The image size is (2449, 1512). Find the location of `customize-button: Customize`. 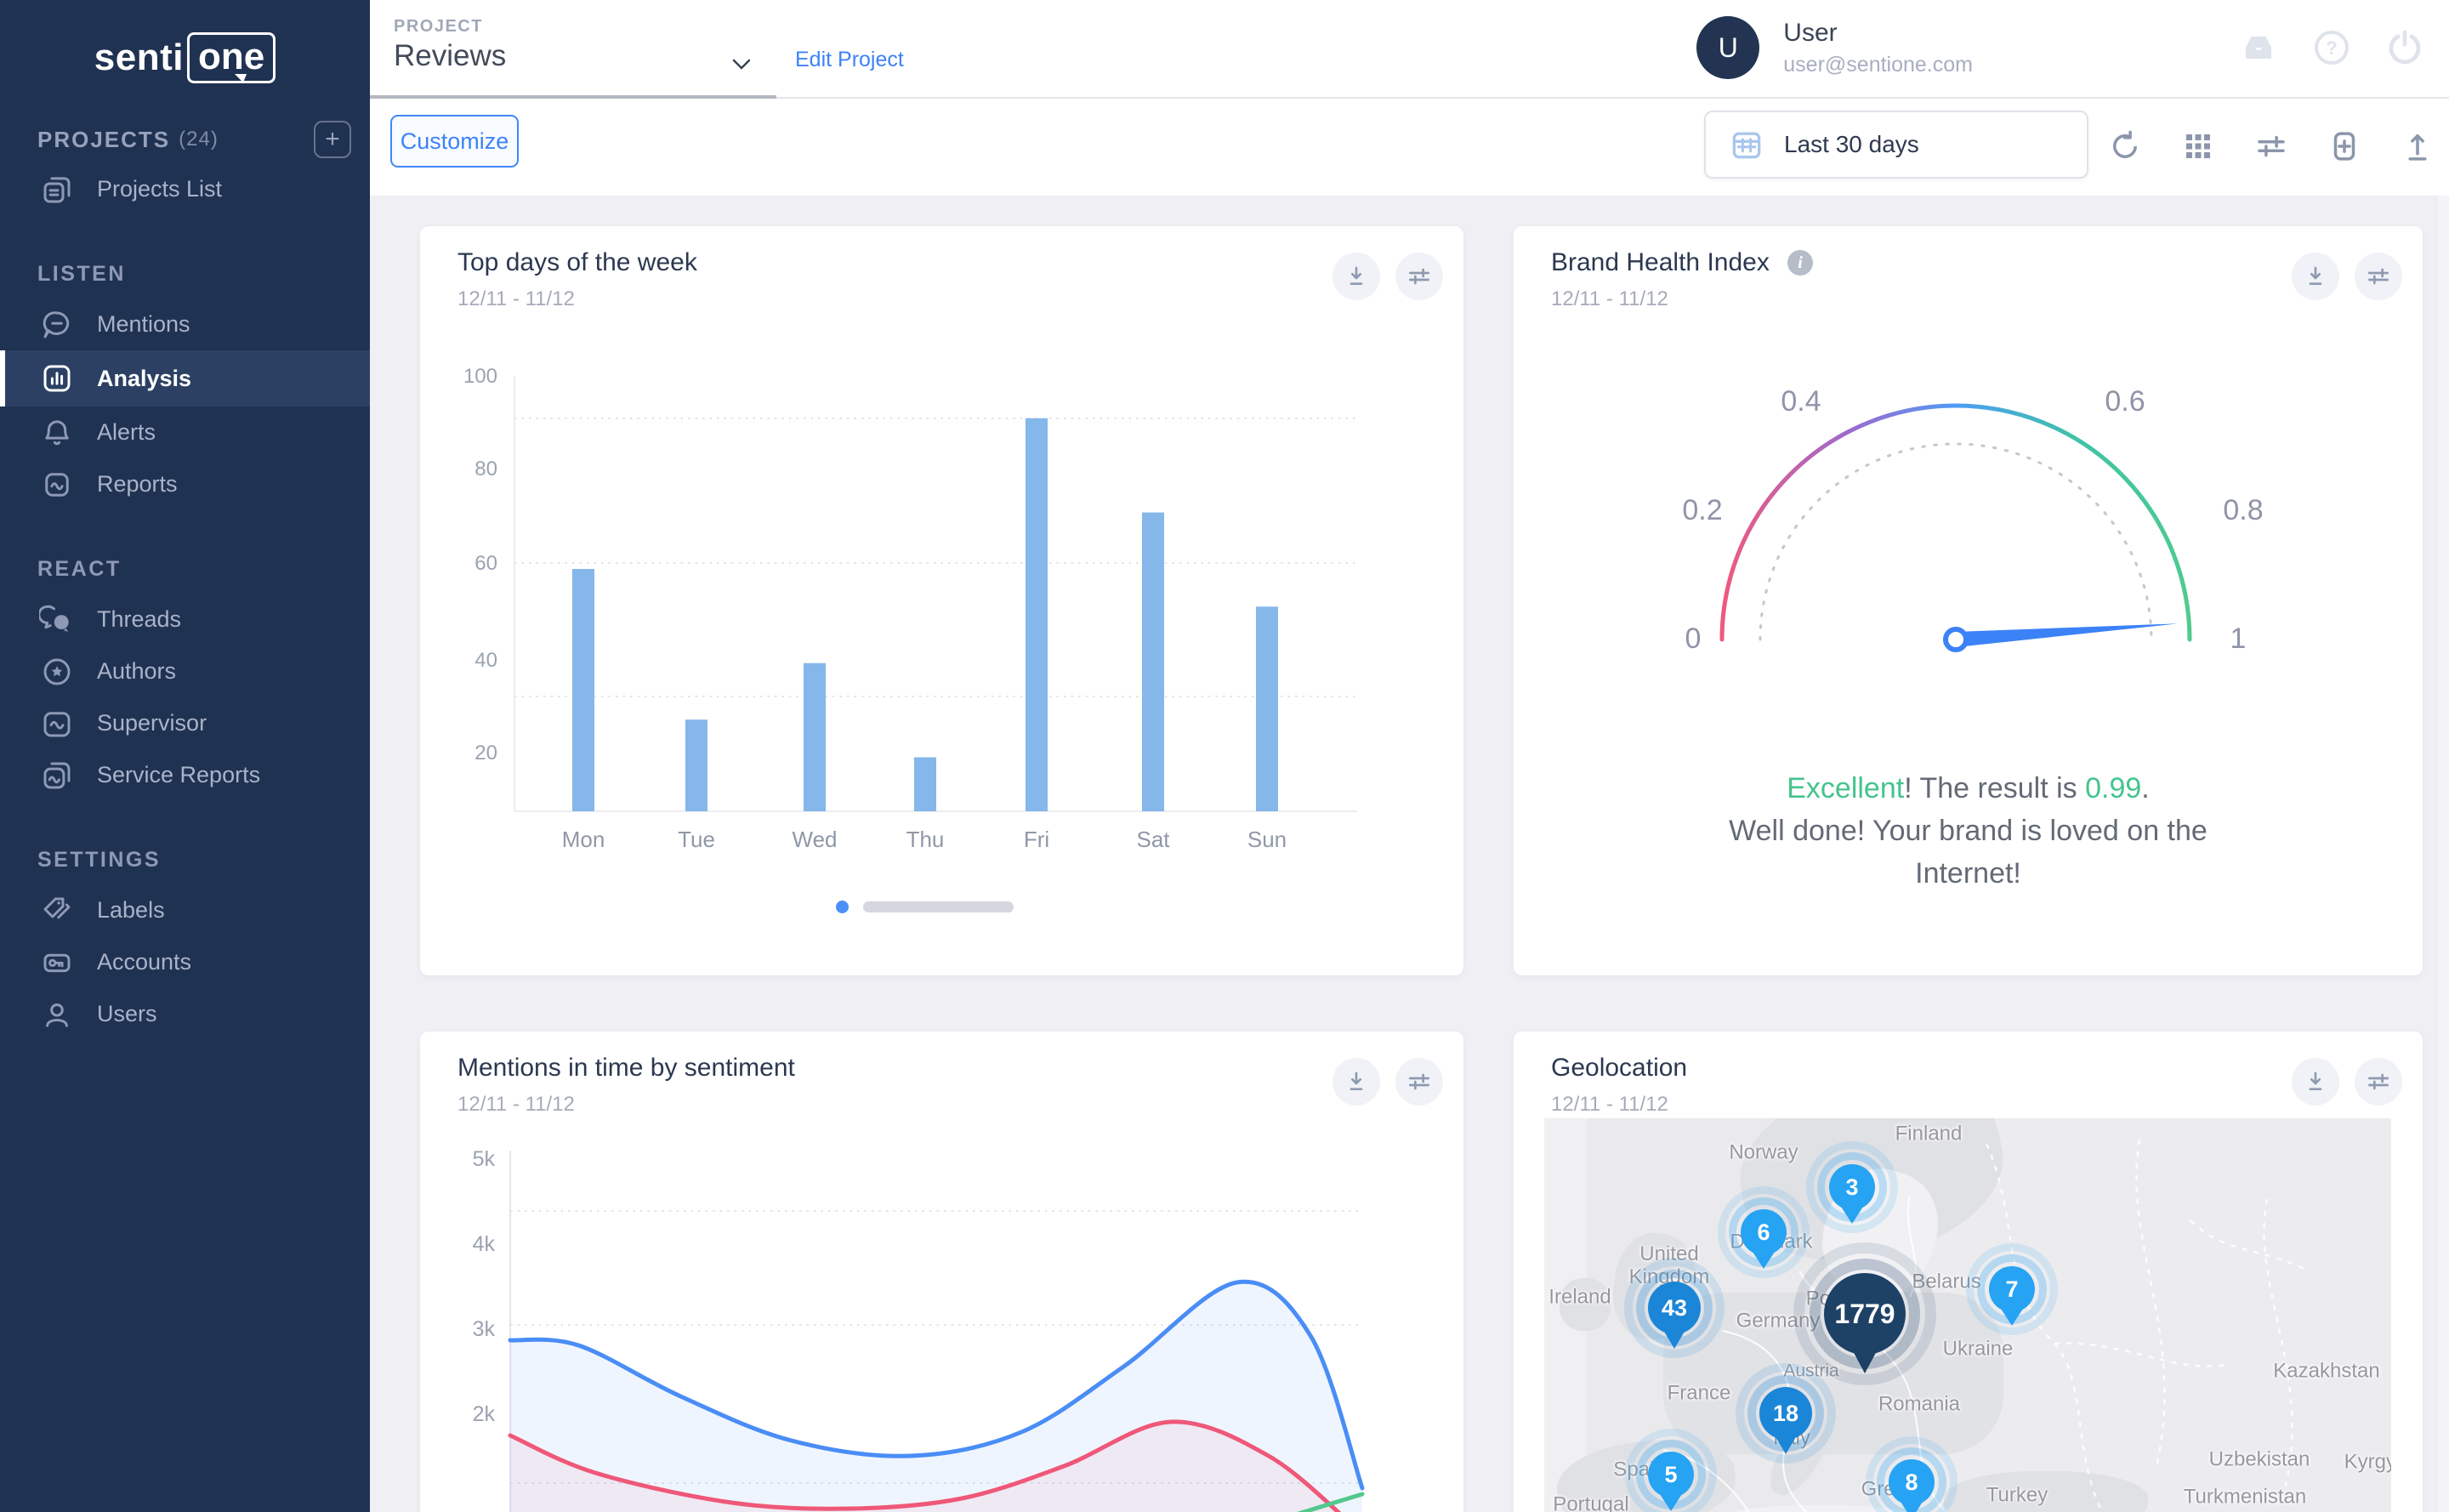

customize-button: Customize is located at coordinates (454, 141).